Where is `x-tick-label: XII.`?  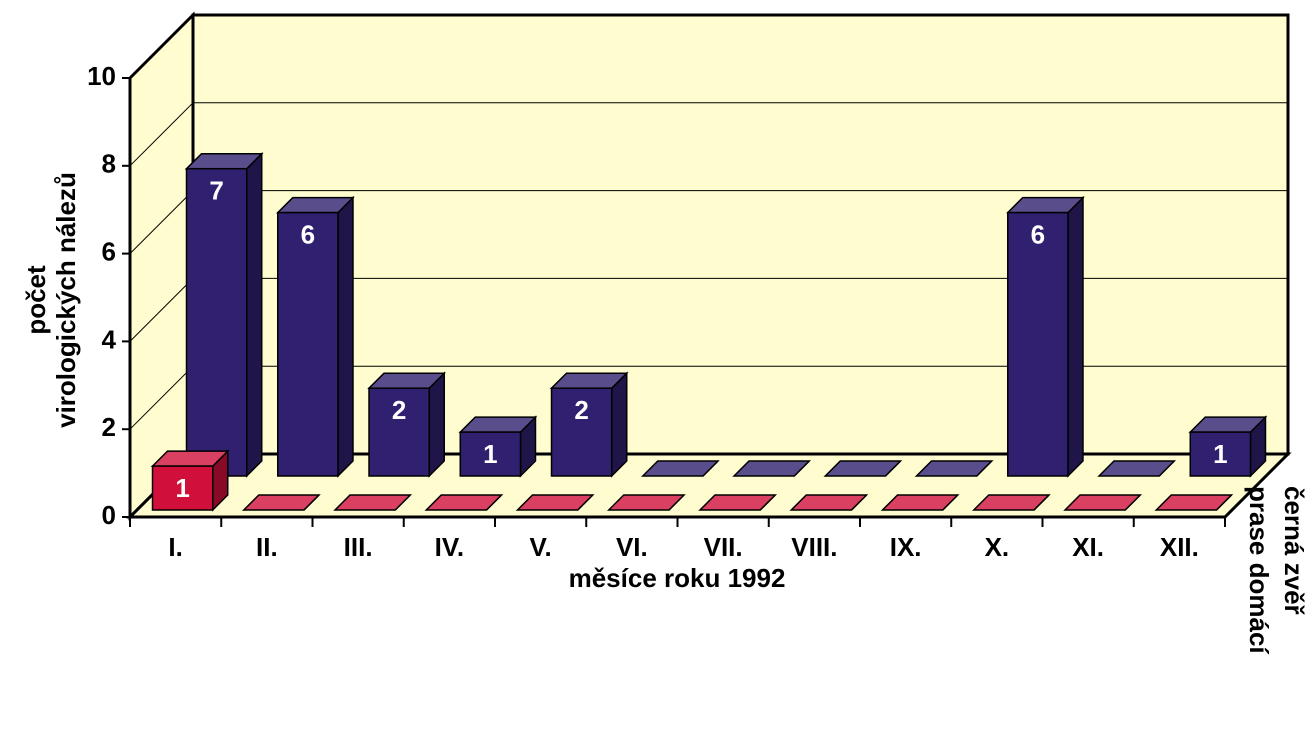 x-tick-label: XII. is located at coordinates (1179, 547).